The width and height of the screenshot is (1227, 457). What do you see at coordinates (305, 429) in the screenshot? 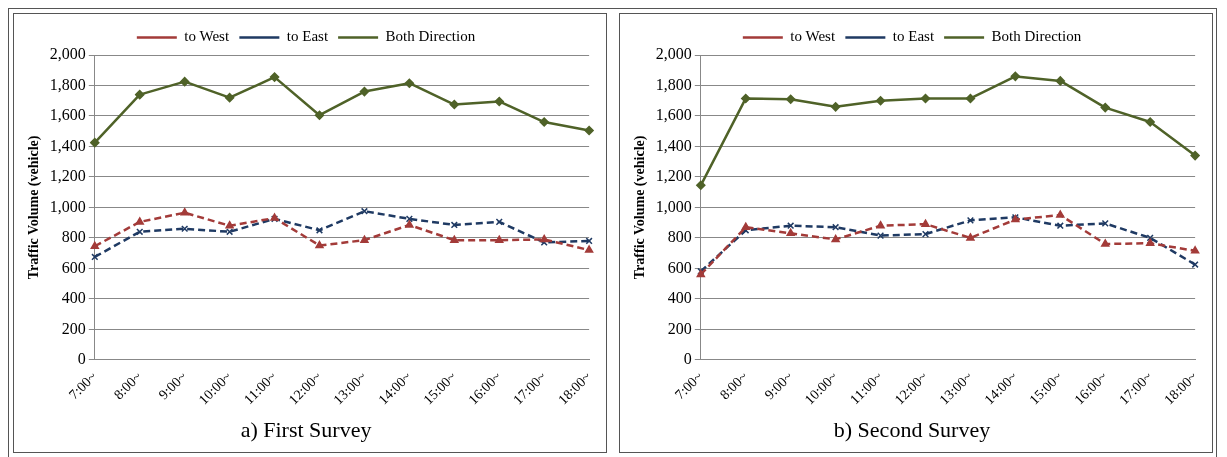
I see `text: a) First Survey` at bounding box center [305, 429].